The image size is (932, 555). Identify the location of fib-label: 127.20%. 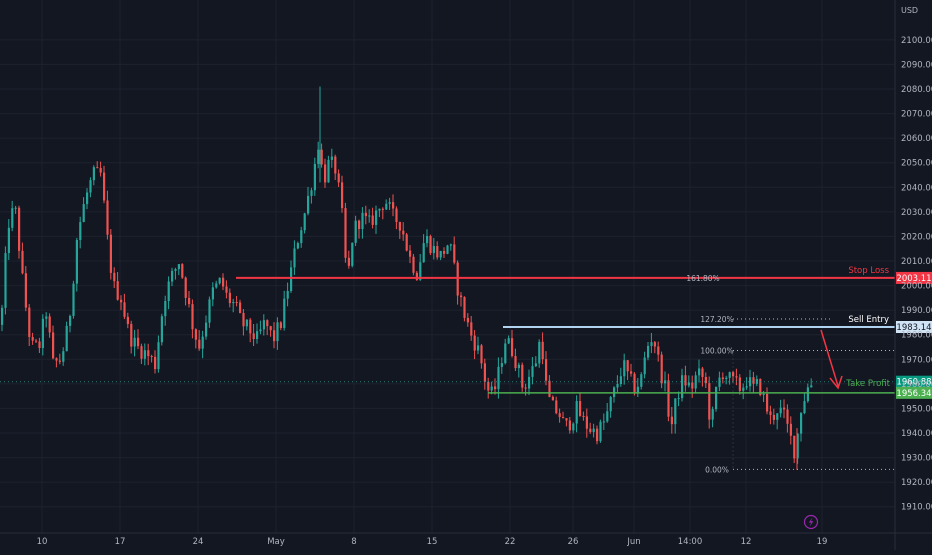
(716, 319).